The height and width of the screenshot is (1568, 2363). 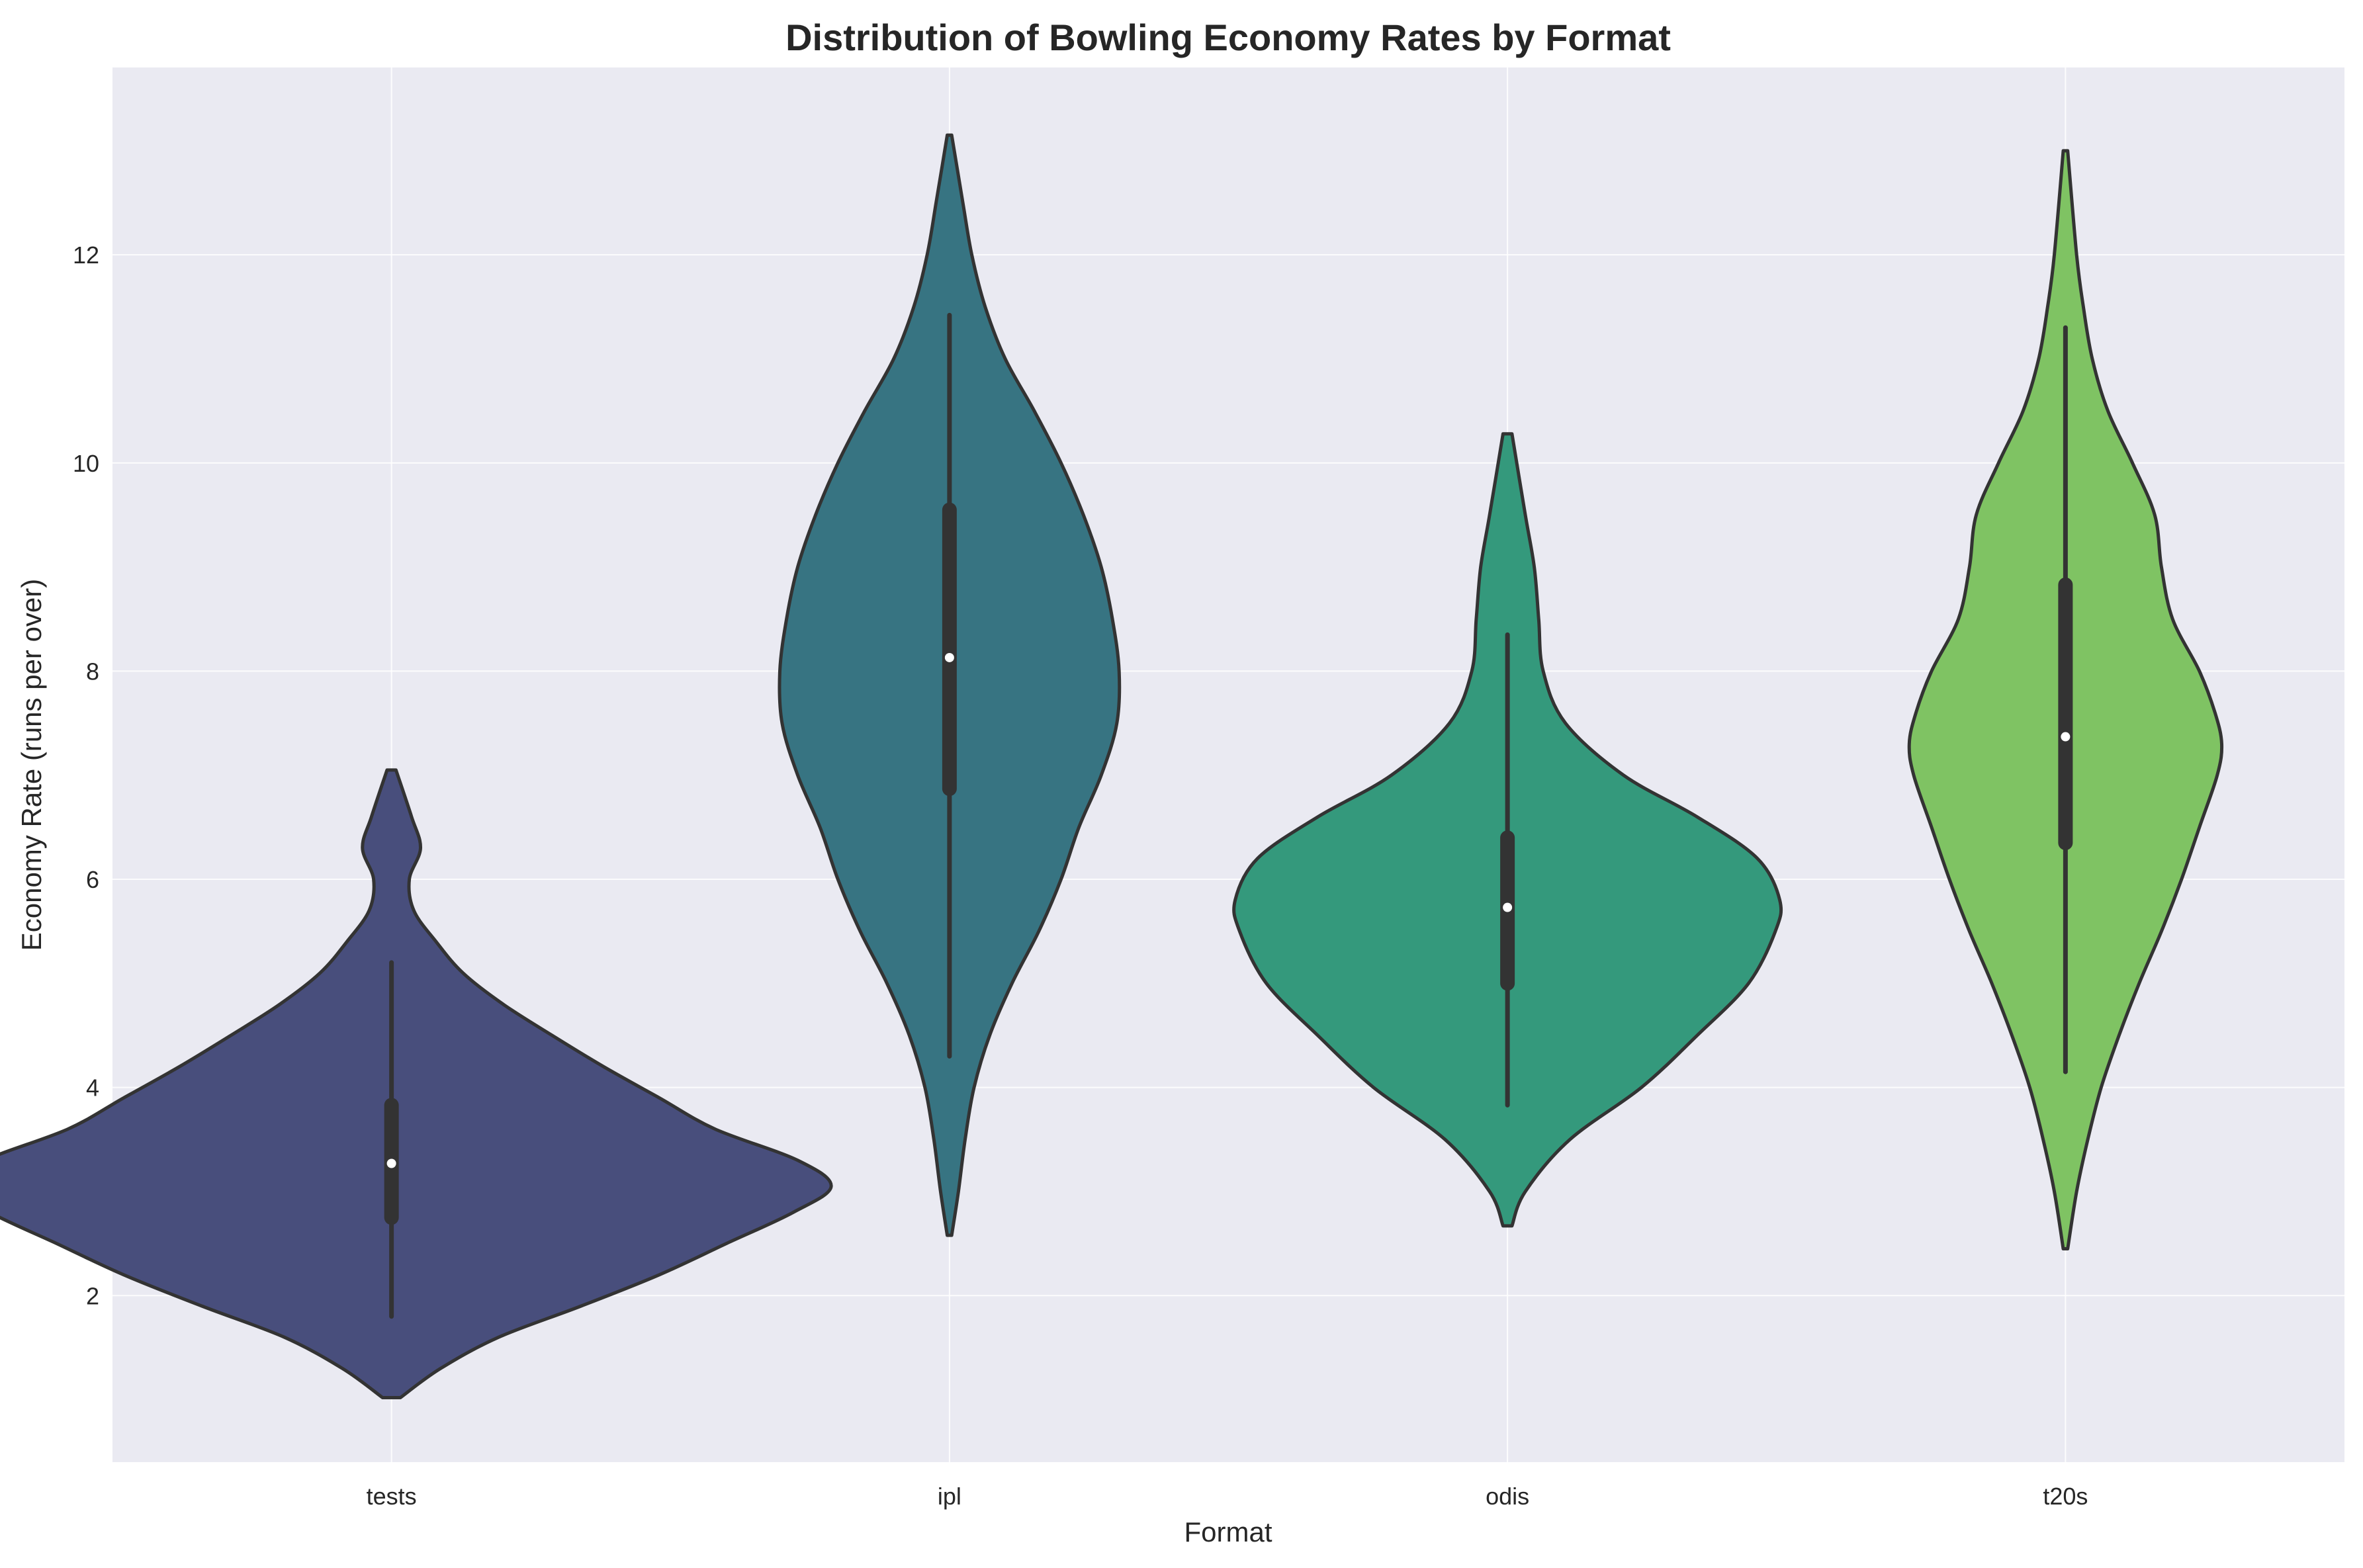 What do you see at coordinates (949, 1497) in the screenshot?
I see `x-tick-label: ipl` at bounding box center [949, 1497].